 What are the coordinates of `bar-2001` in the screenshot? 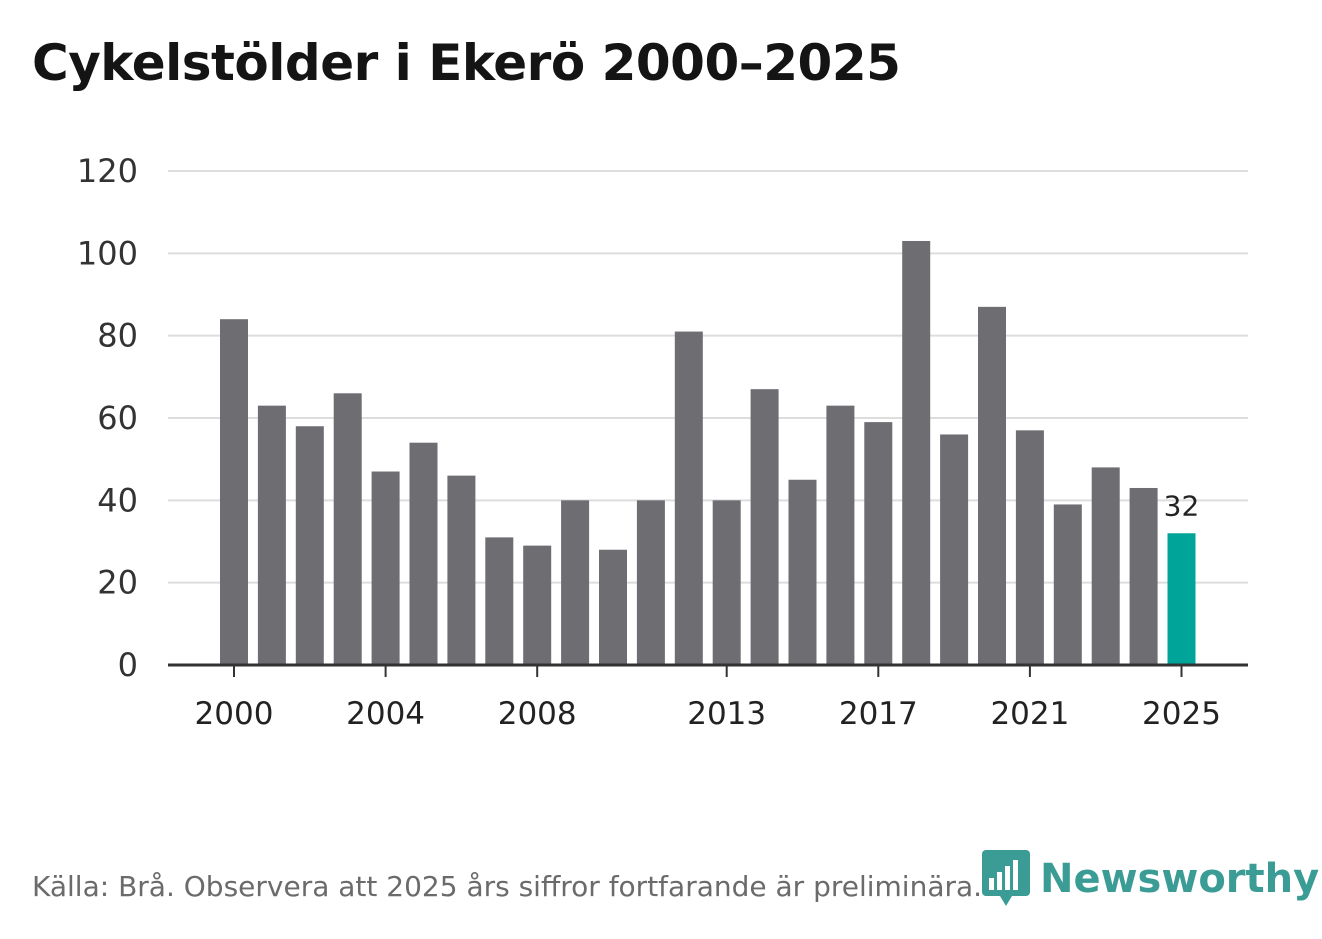 It's located at (271, 535).